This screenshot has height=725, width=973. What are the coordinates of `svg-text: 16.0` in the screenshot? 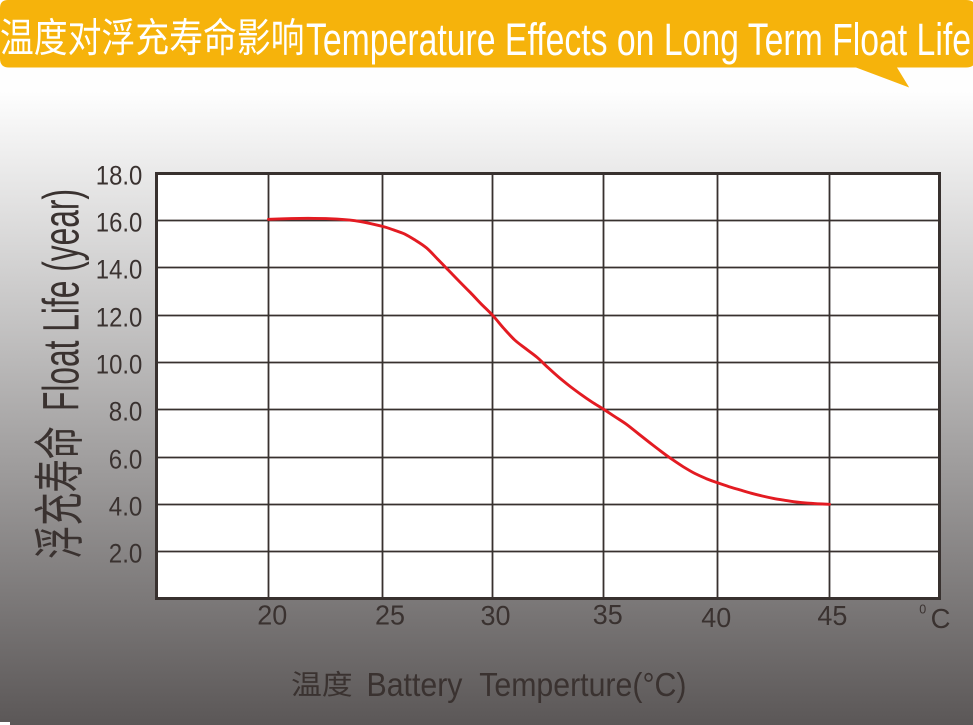 It's located at (119, 221).